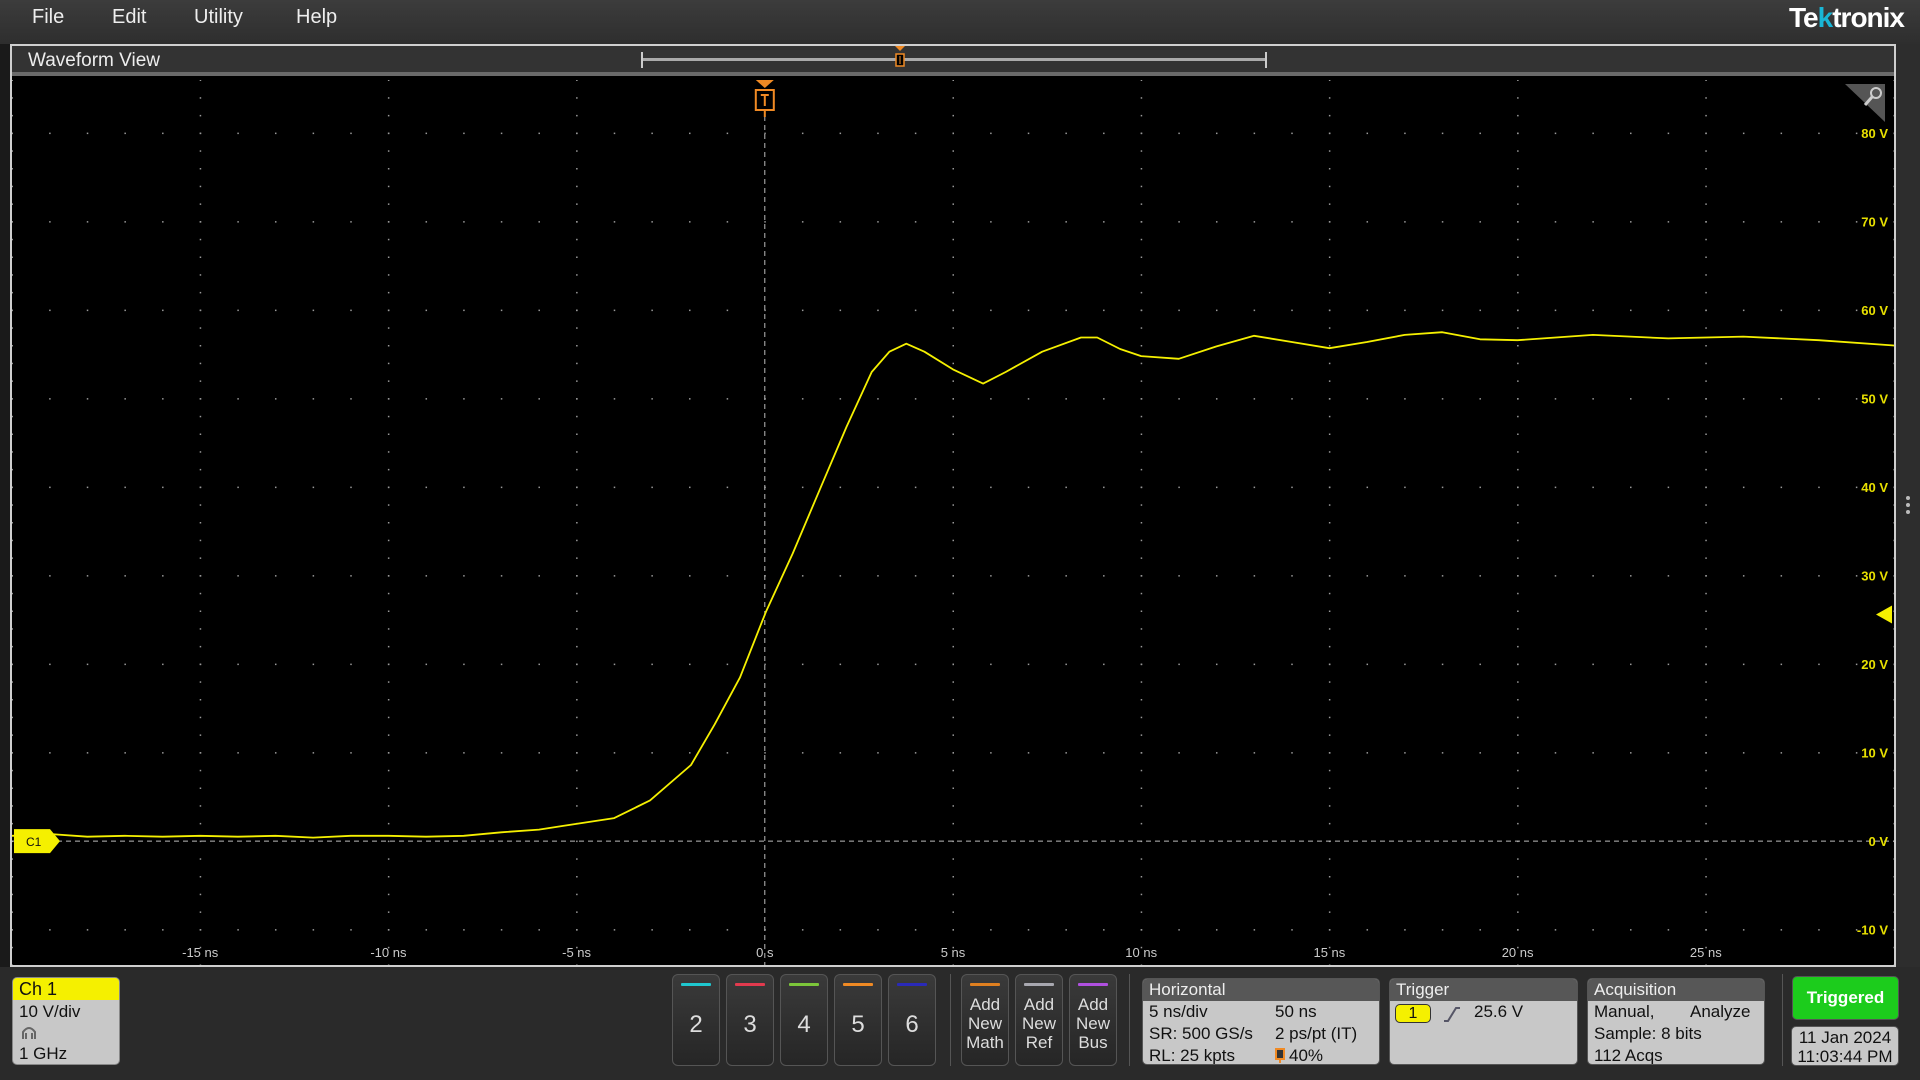  Describe the element at coordinates (1874, 133) in the screenshot. I see `y-tick-label: 80 V` at that location.